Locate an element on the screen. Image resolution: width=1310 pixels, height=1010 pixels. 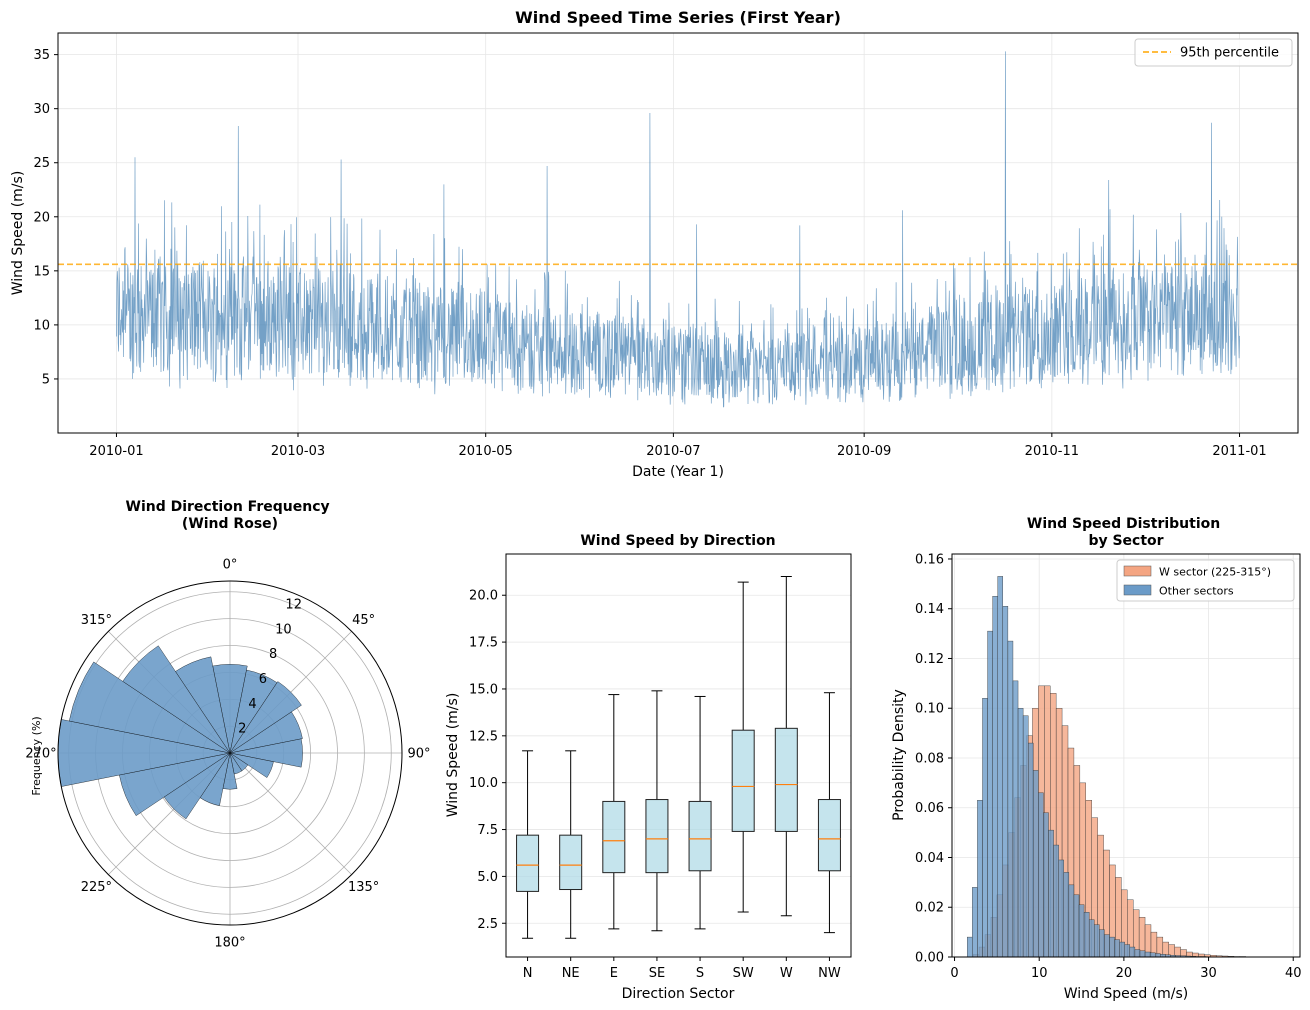
y-tick-label: 2.5 is located at coordinates (487, 924).